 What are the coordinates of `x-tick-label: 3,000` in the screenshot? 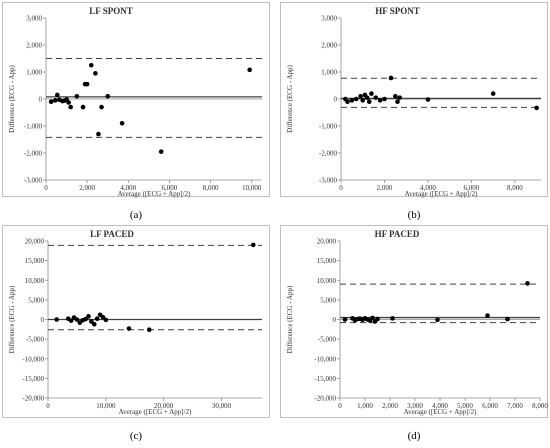 It's located at (415, 406).